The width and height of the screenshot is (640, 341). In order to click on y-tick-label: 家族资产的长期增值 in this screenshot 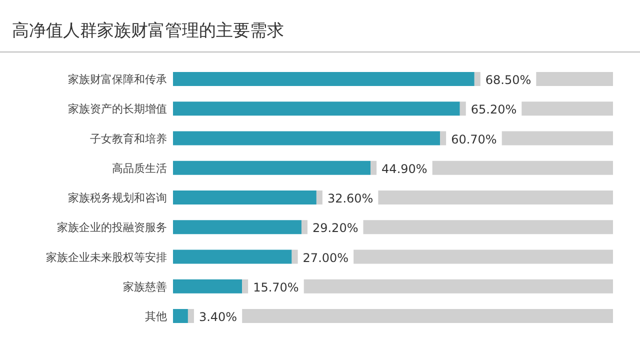, I will do `click(117, 109)`.